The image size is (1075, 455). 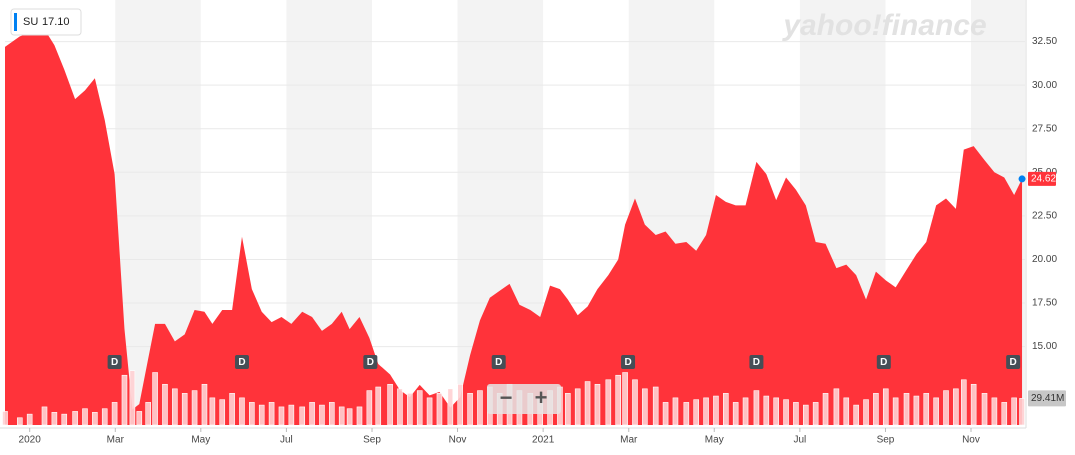 What do you see at coordinates (1044, 85) in the screenshot?
I see `y-tick-label: 30.00` at bounding box center [1044, 85].